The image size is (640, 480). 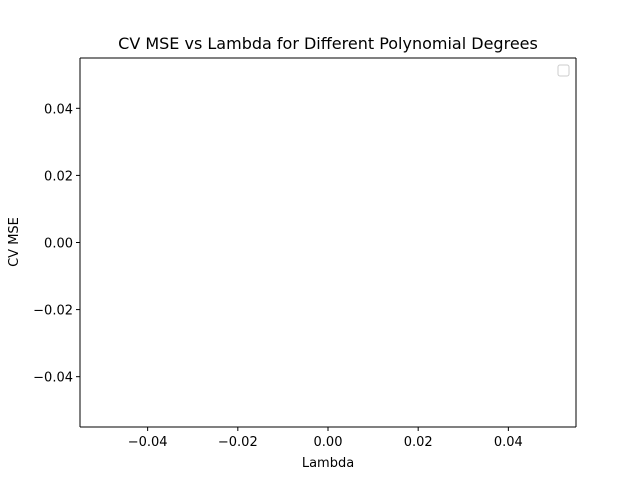 What do you see at coordinates (14, 242) in the screenshot?
I see `y-axis-label: CV MSE` at bounding box center [14, 242].